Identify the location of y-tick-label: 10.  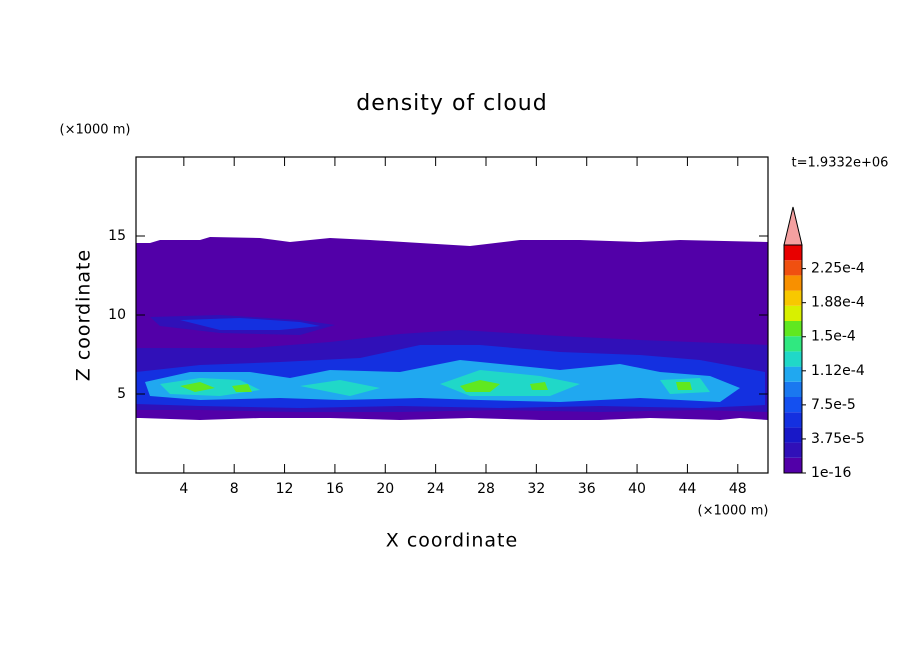
(117, 315).